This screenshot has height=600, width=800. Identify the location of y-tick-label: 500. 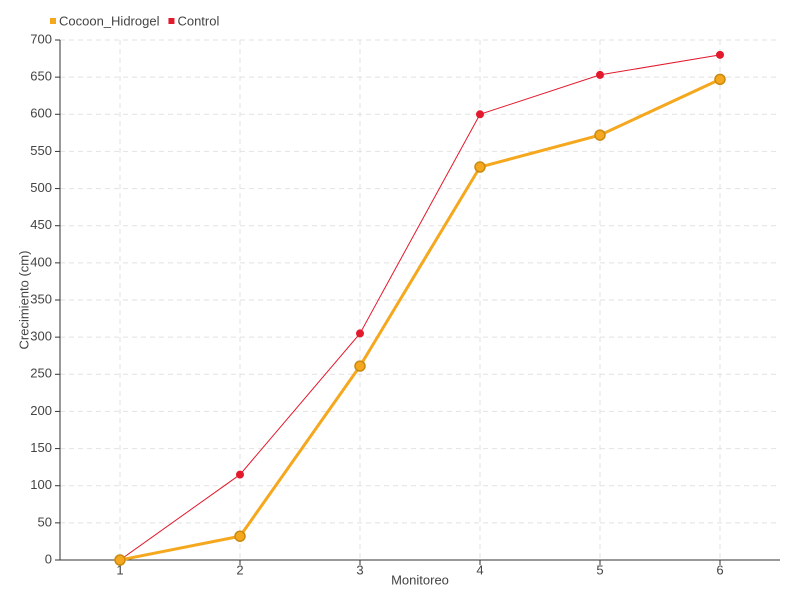
(41, 187).